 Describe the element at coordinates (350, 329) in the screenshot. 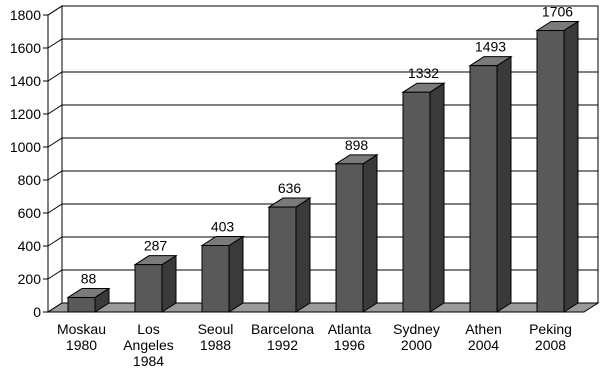

I see `category-label-line: Atlanta` at that location.